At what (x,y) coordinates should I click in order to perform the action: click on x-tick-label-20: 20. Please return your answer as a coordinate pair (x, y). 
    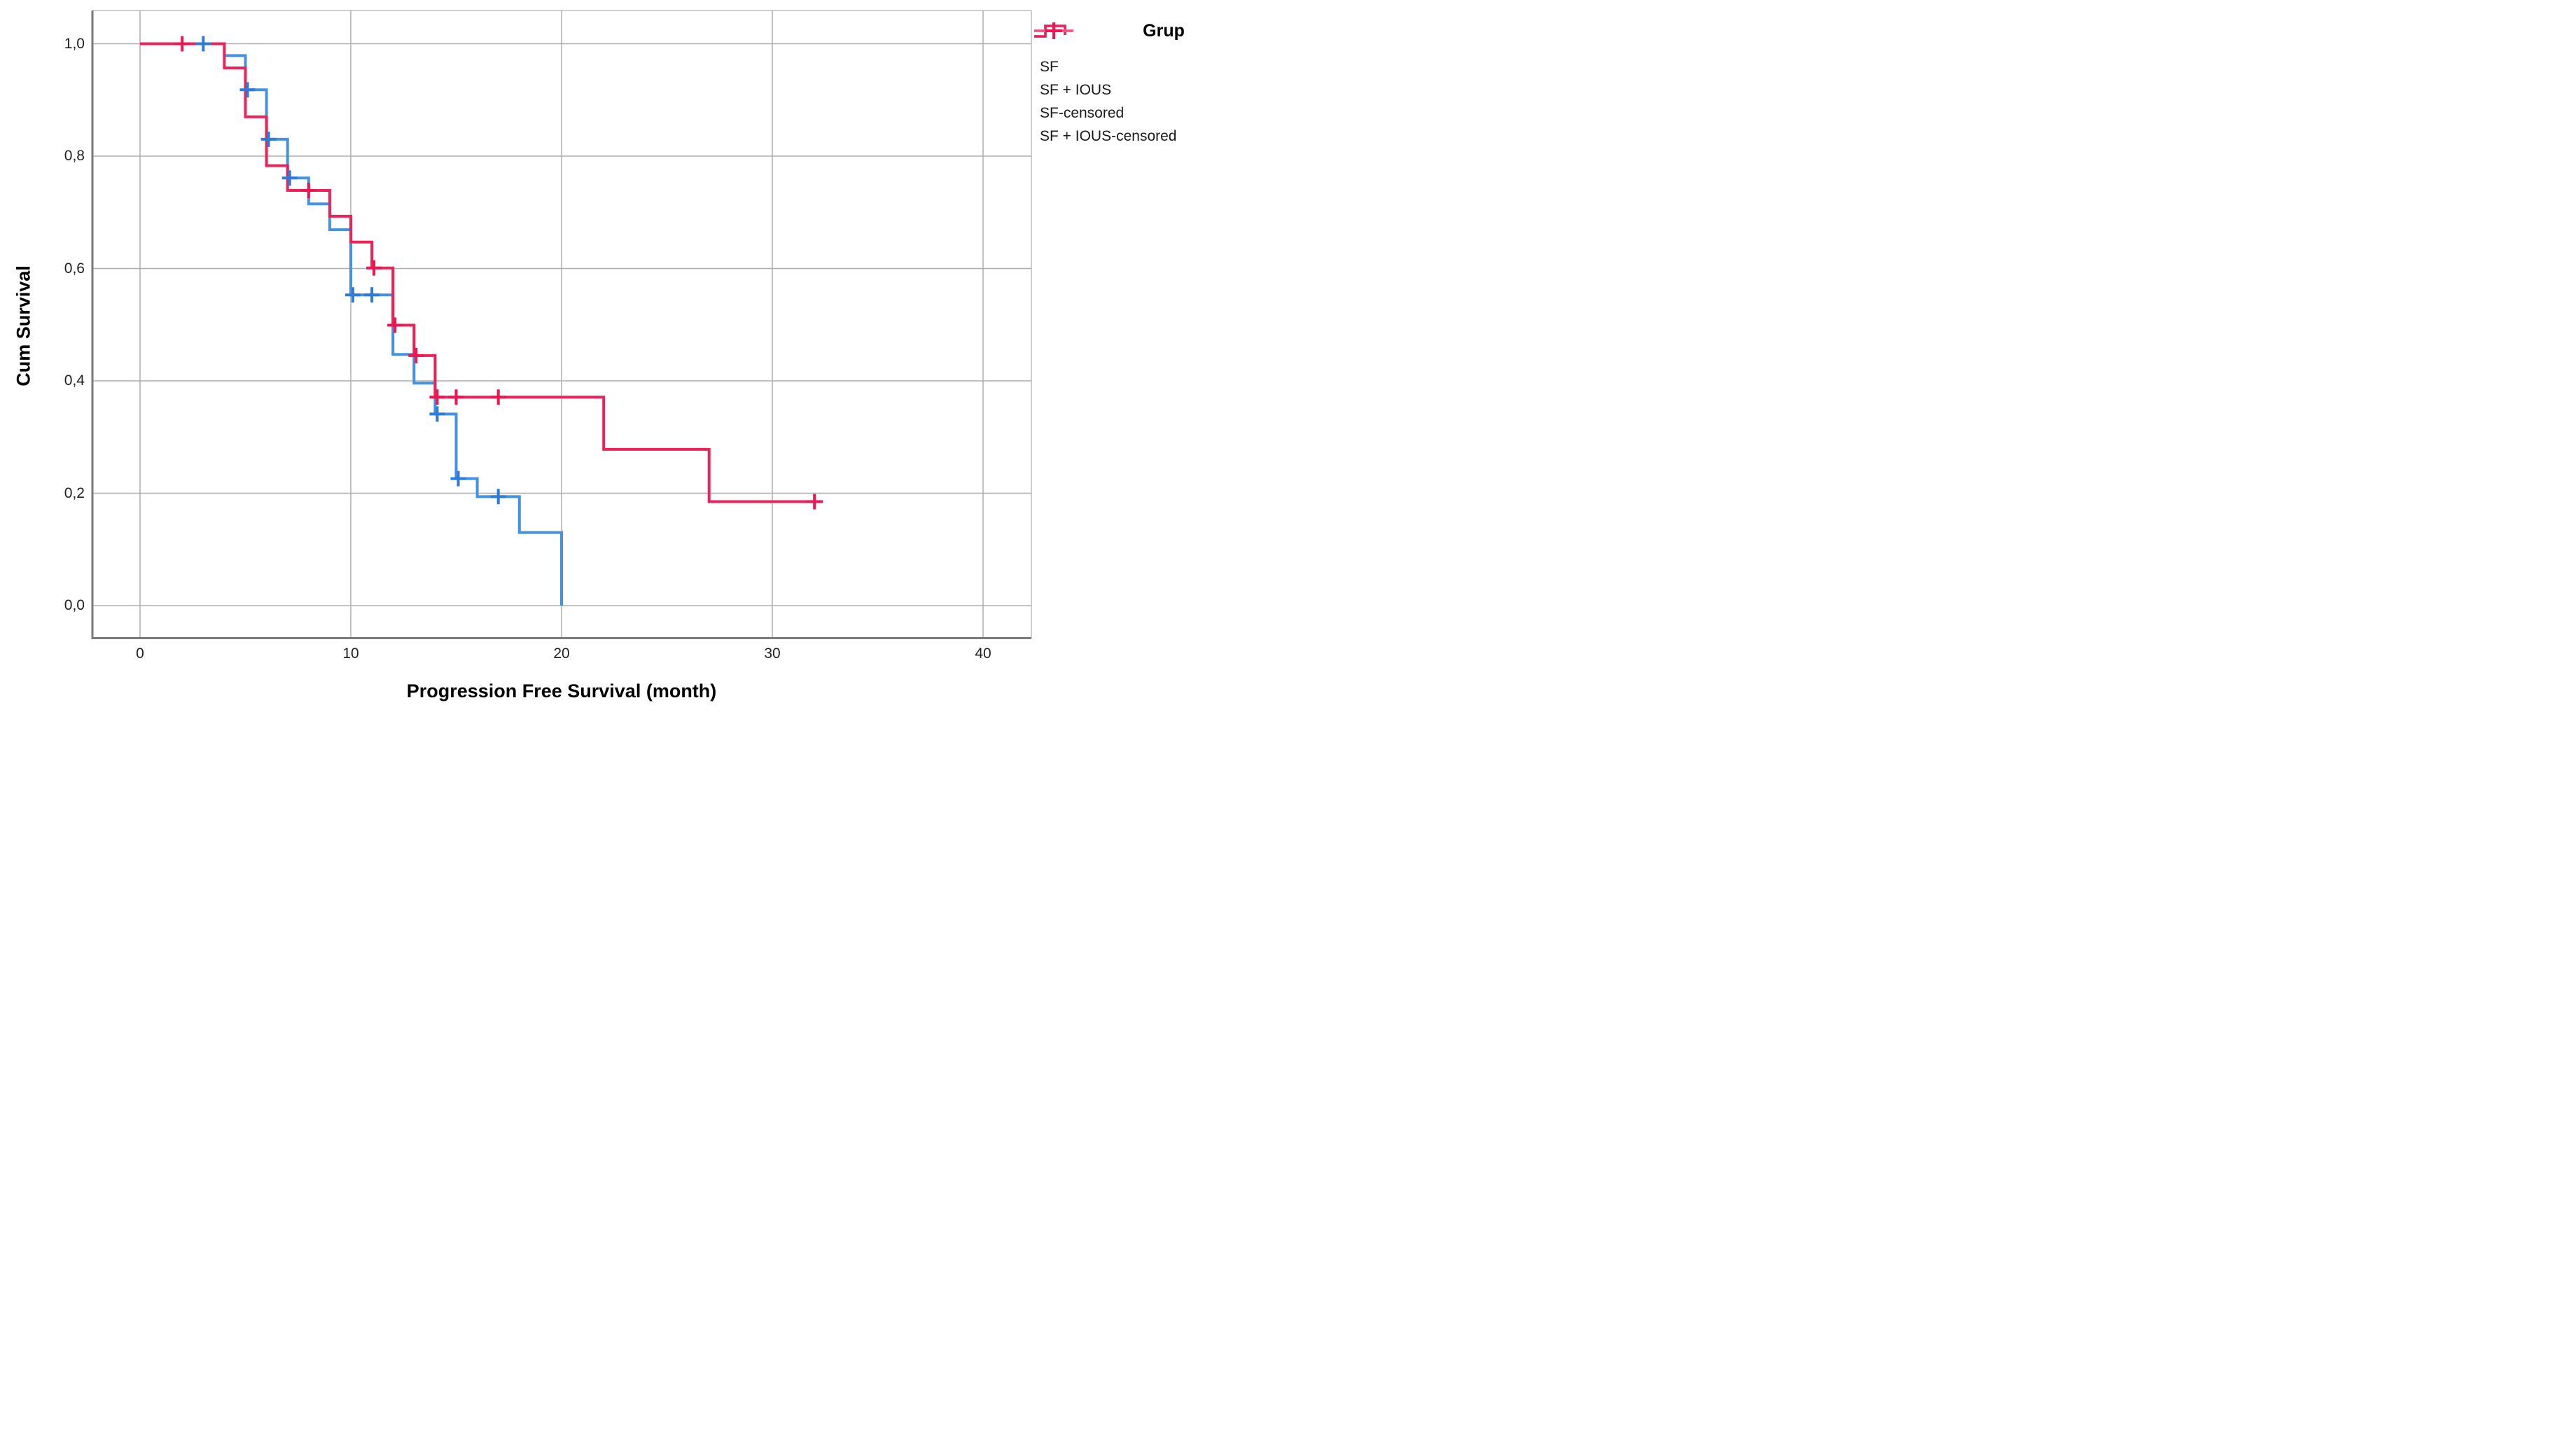
    Looking at the image, I should click on (561, 653).